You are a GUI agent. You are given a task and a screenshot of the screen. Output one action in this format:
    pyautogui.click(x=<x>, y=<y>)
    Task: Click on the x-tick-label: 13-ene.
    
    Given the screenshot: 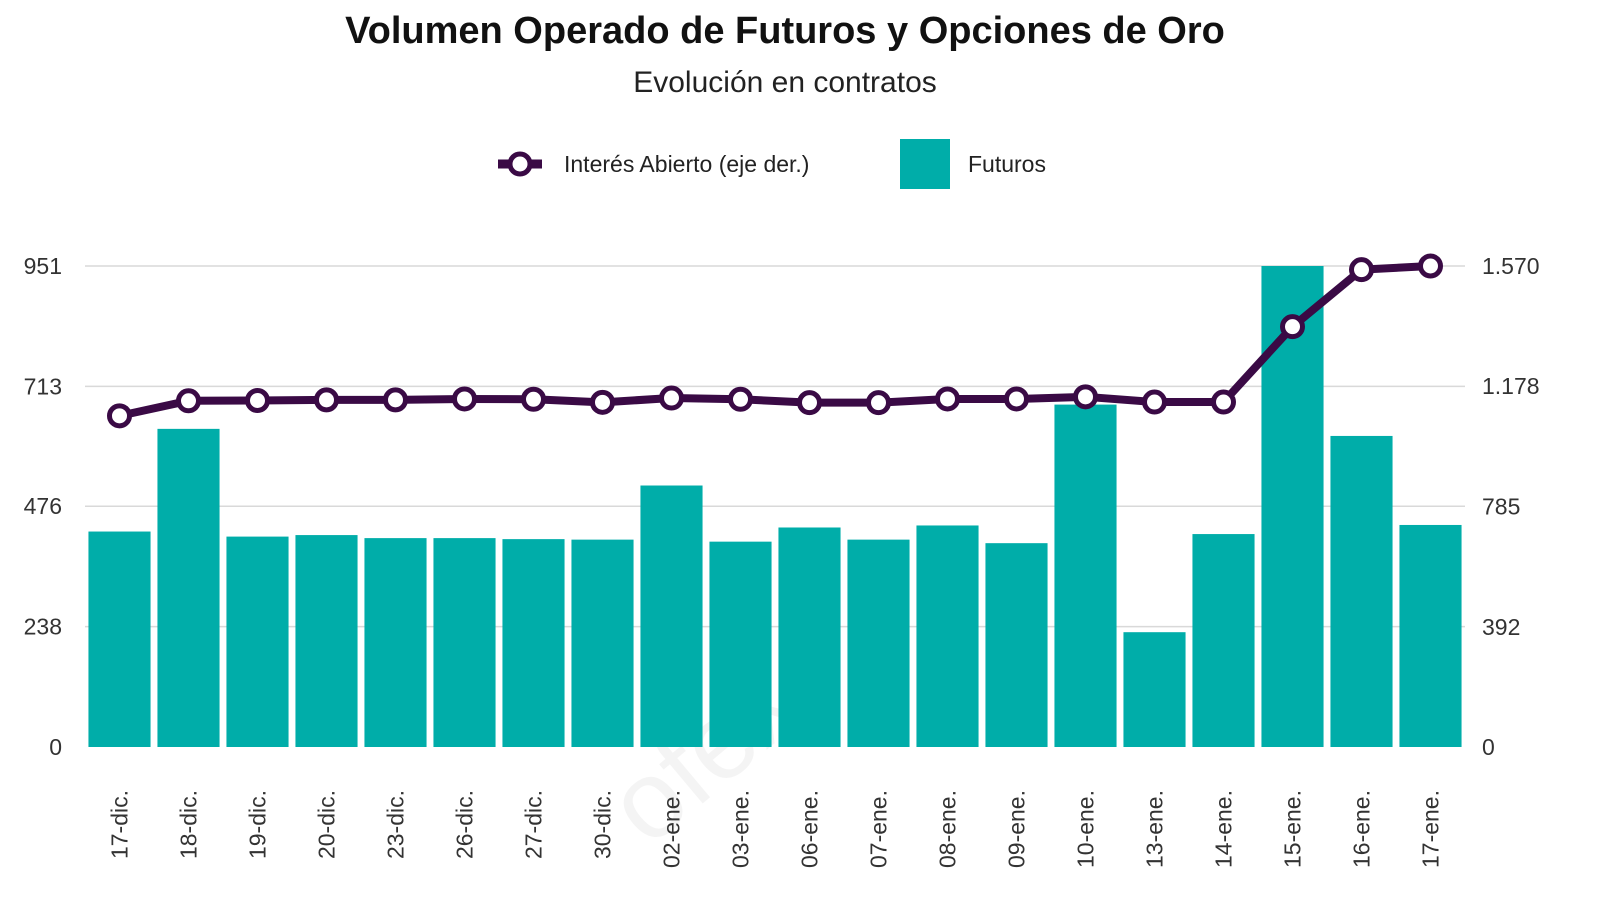 What is the action you would take?
    pyautogui.click(x=1155, y=829)
    